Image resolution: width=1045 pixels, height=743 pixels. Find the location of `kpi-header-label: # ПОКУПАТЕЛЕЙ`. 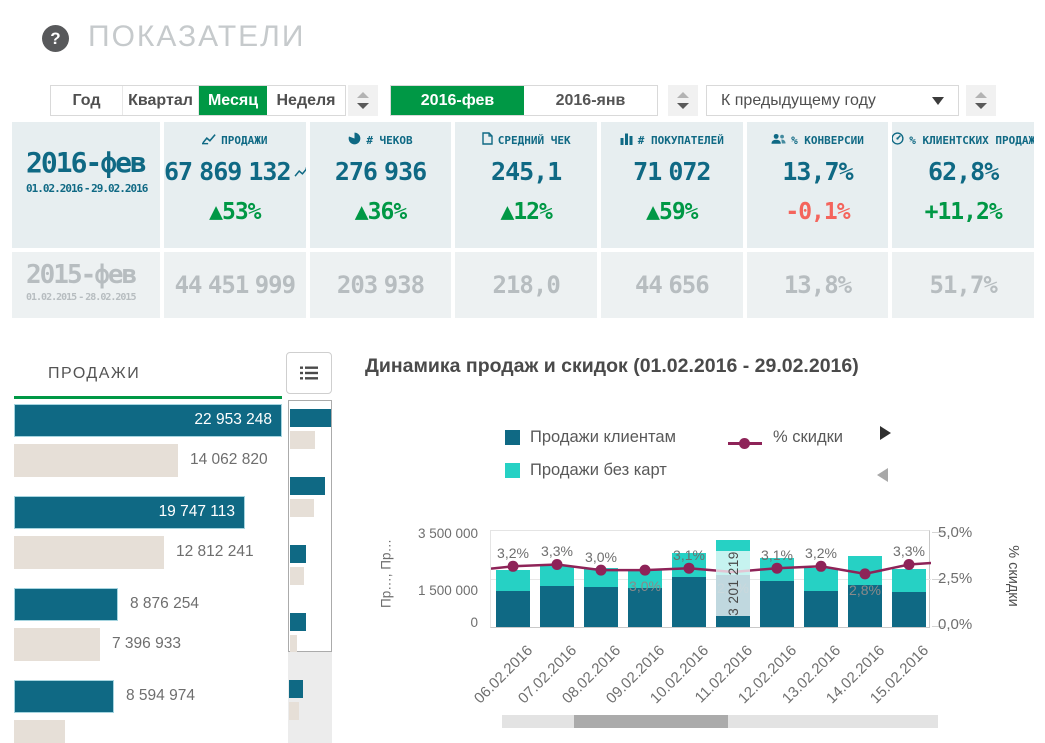

kpi-header-label: # ПОКУПАТЕЛЕЙ is located at coordinates (680, 140).